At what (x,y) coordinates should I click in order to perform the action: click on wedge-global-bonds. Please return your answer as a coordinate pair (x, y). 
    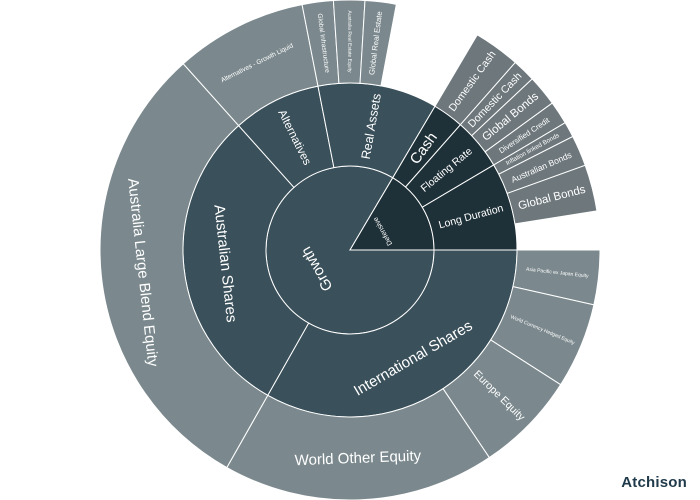
    Looking at the image, I should click on (552, 194).